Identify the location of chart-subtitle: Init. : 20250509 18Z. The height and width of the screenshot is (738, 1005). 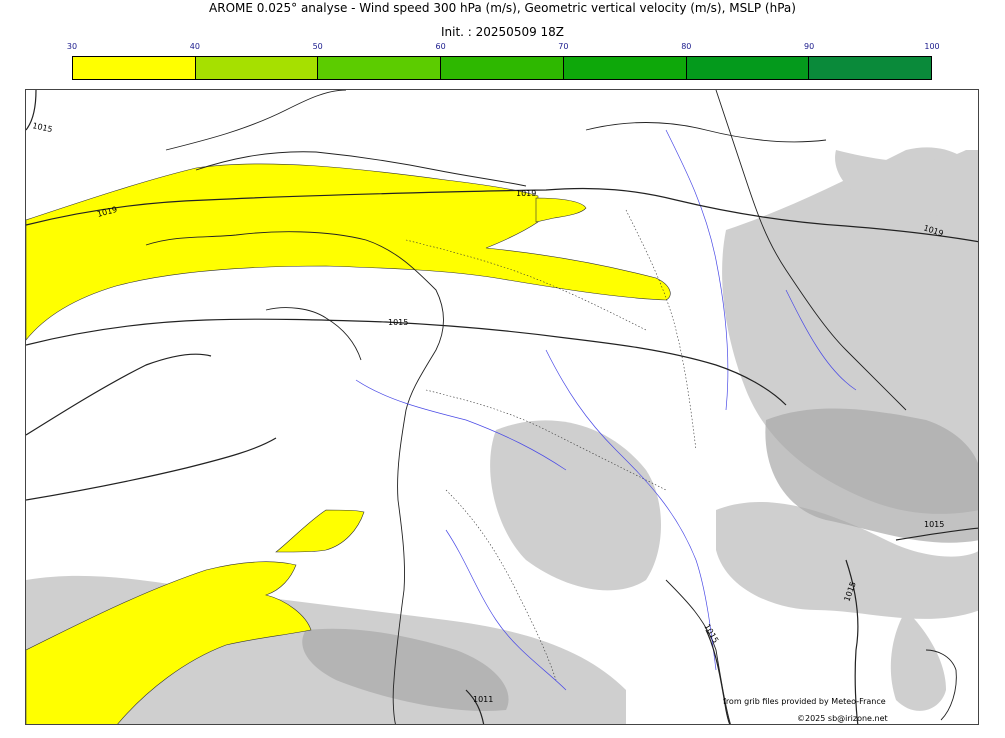
(502, 32).